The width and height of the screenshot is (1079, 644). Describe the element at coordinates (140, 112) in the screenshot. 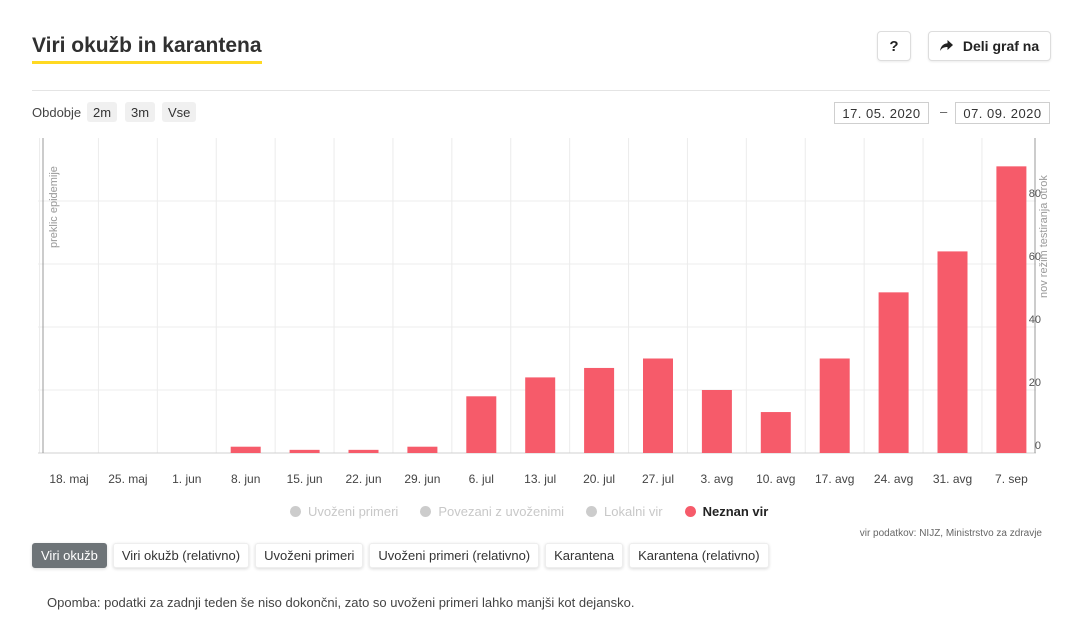

I see `period-3m-button: 3m` at that location.